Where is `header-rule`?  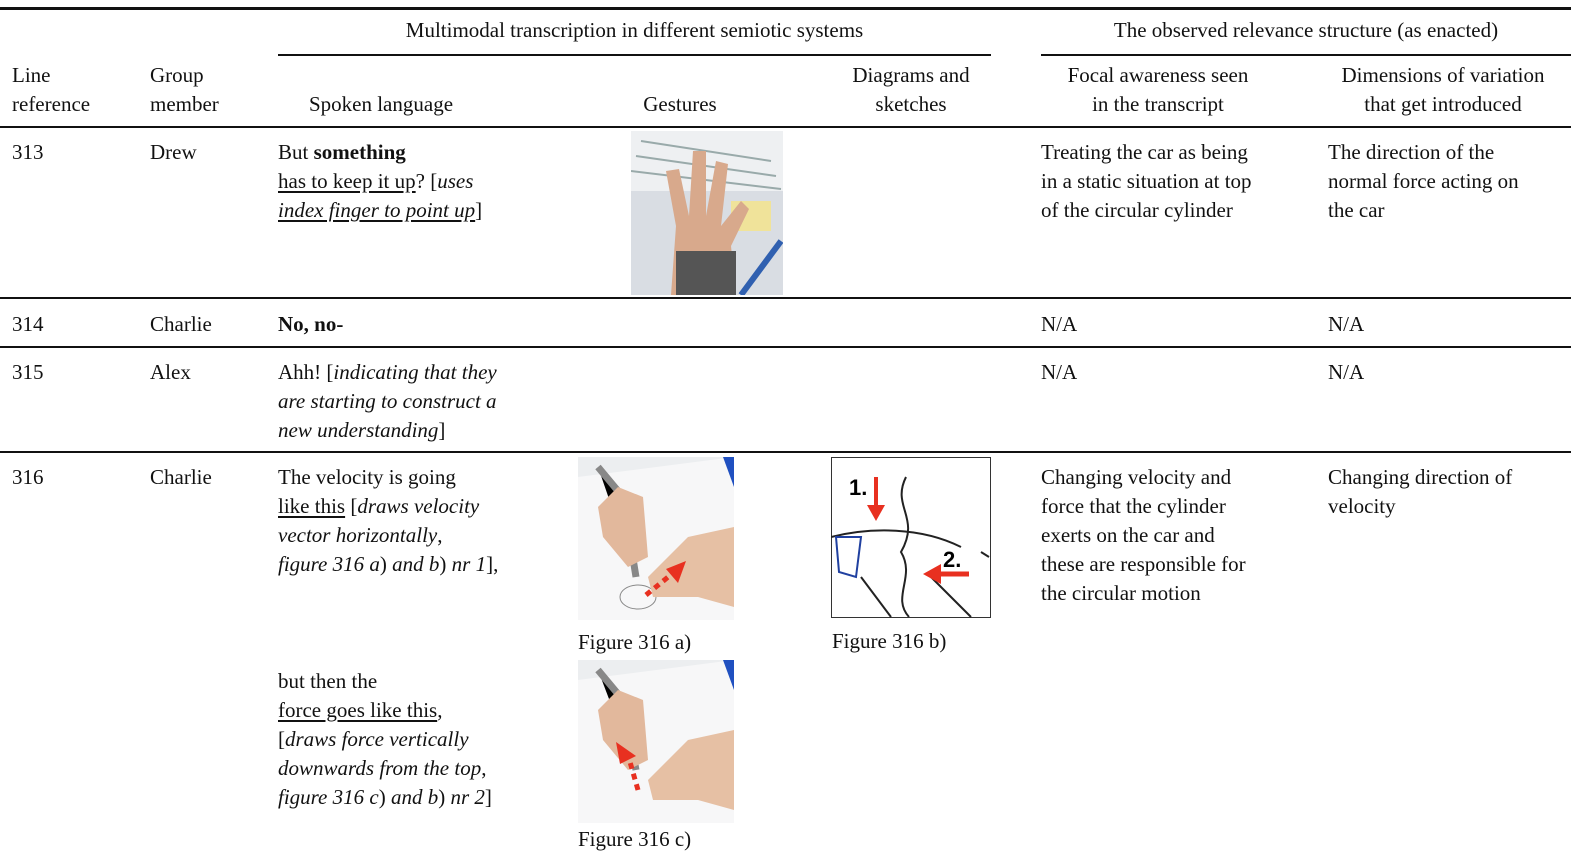 header-rule is located at coordinates (785, 127).